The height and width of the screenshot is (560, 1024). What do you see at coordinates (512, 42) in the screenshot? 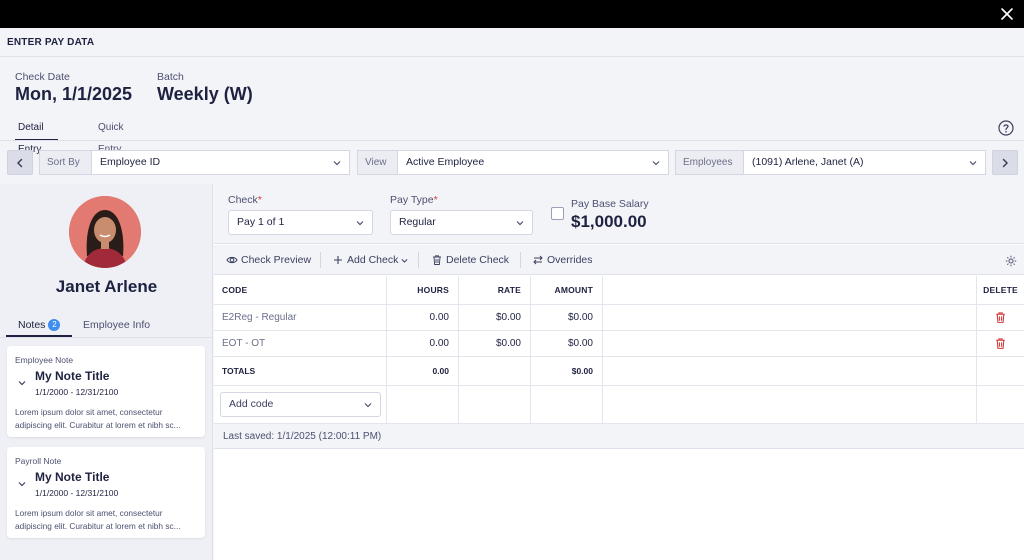
I see `title-bar: ENTER PAY DATA` at bounding box center [512, 42].